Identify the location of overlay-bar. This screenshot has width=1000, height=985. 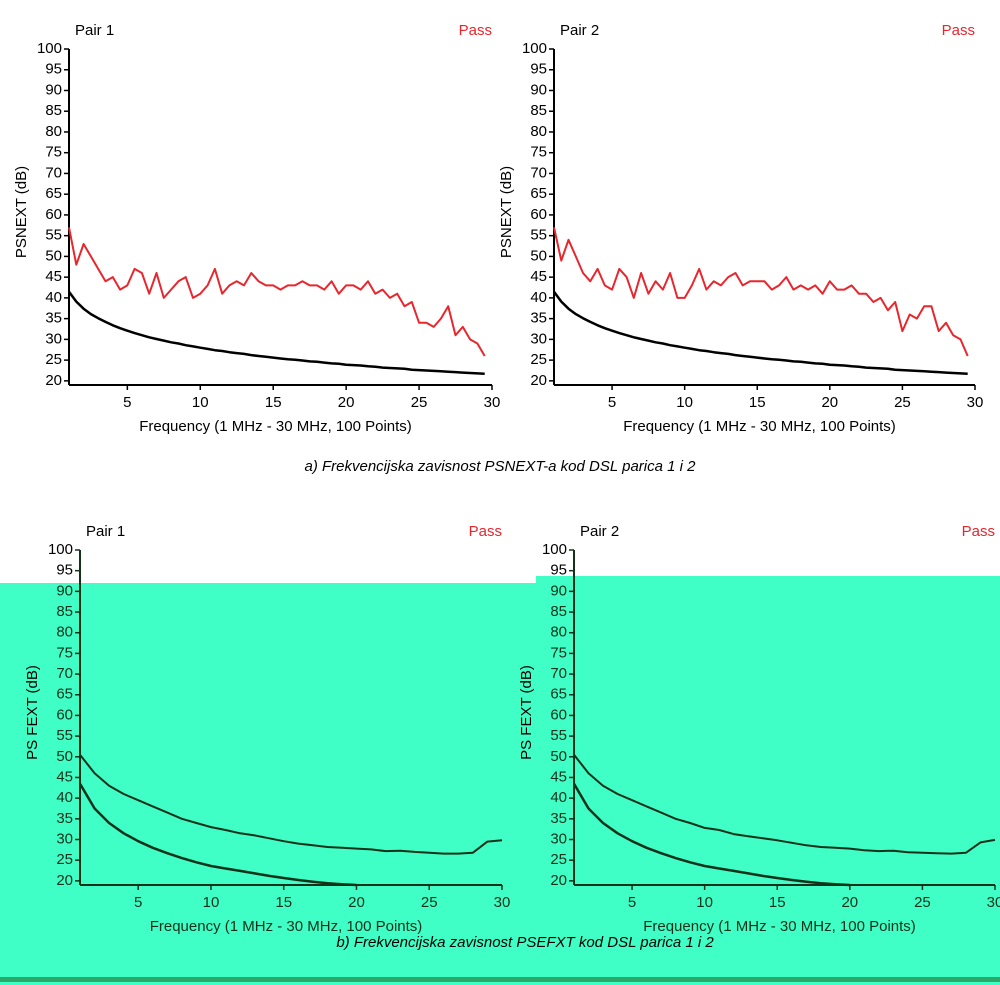
(500, 979).